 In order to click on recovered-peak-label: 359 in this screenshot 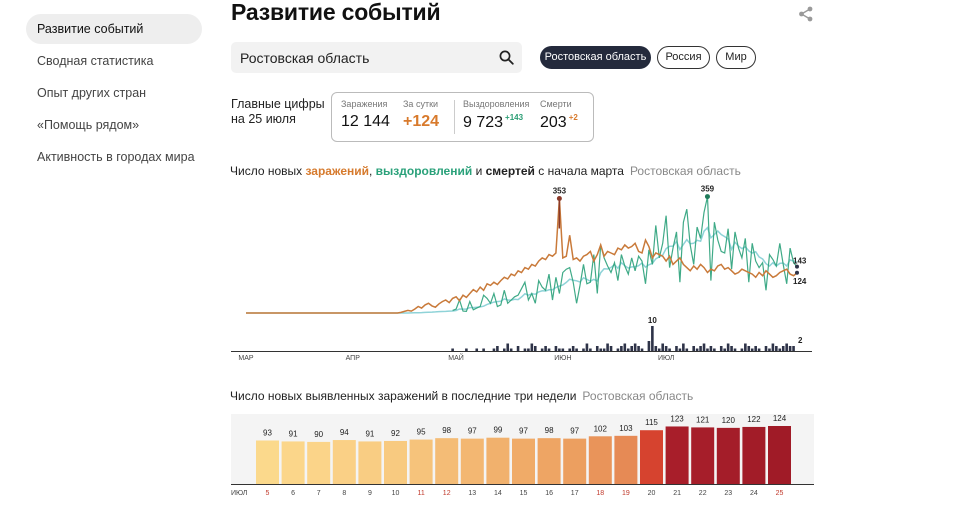, I will do `click(708, 189)`.